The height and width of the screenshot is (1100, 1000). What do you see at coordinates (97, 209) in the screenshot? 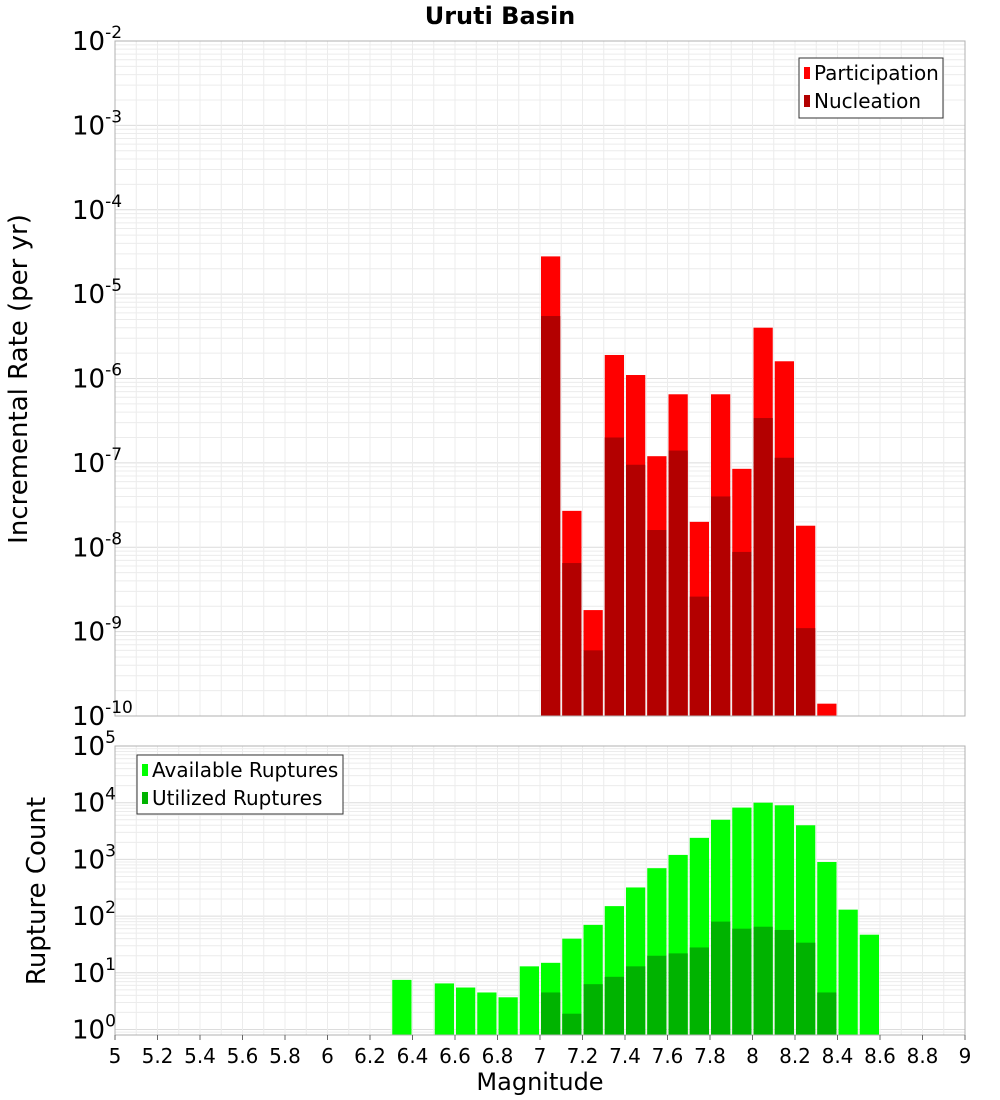
I see `y-tick-label: 10⁻⁴` at bounding box center [97, 209].